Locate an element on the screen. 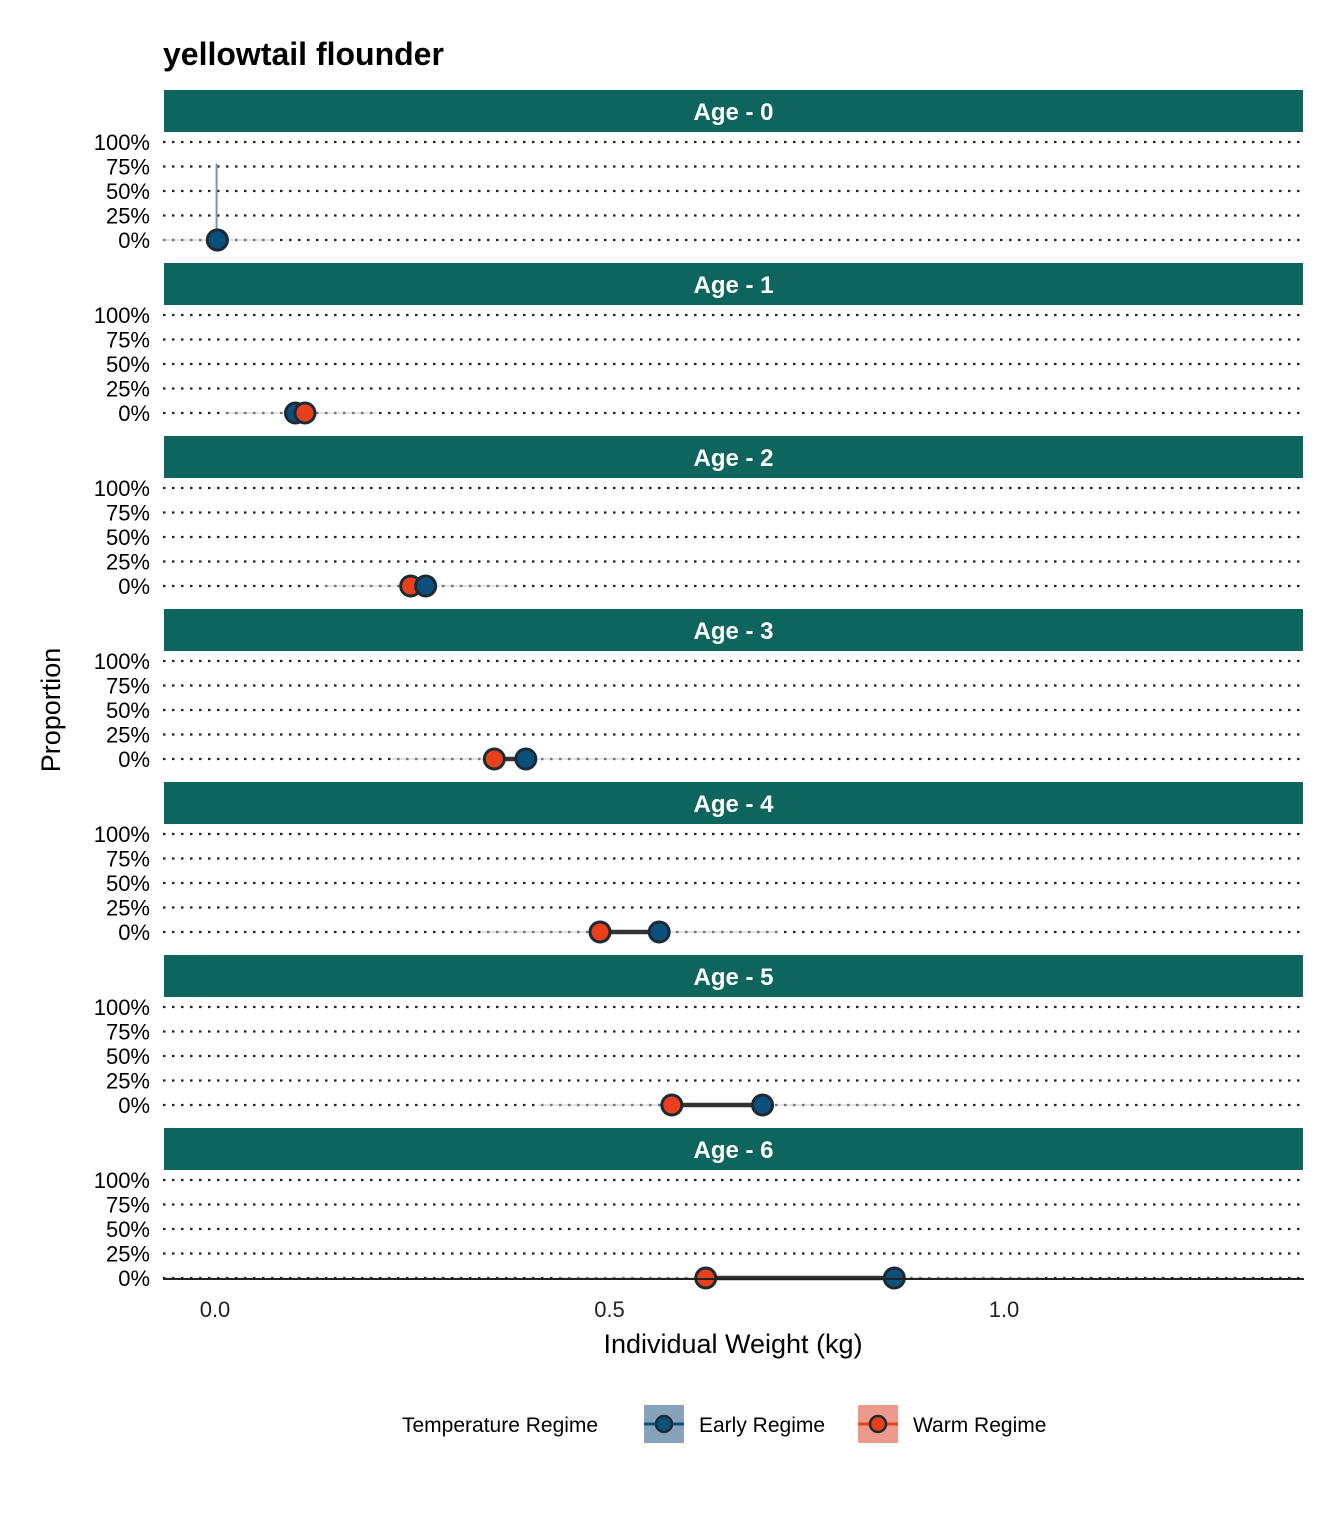  x-tick-label: 0.5 is located at coordinates (609, 1309).